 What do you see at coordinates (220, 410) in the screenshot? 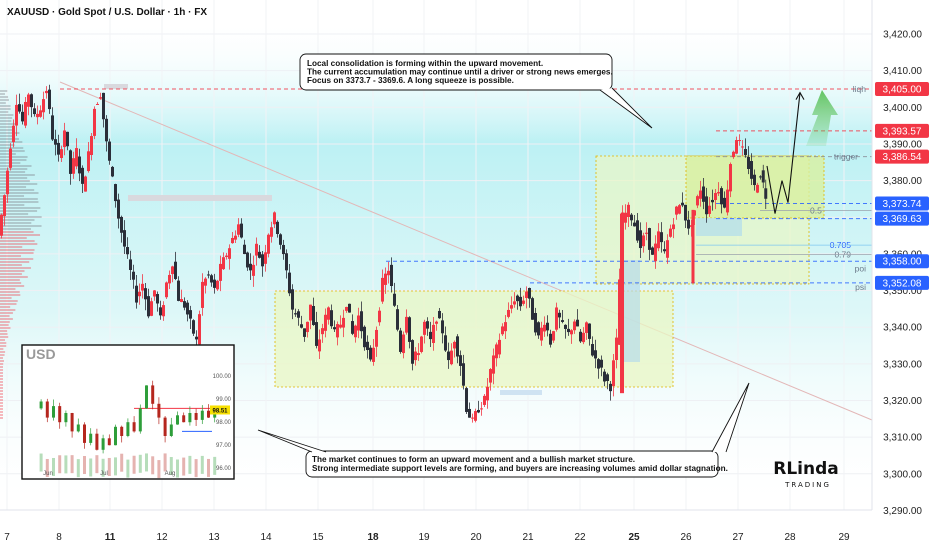
I see `inset-price-tag-bg` at bounding box center [220, 410].